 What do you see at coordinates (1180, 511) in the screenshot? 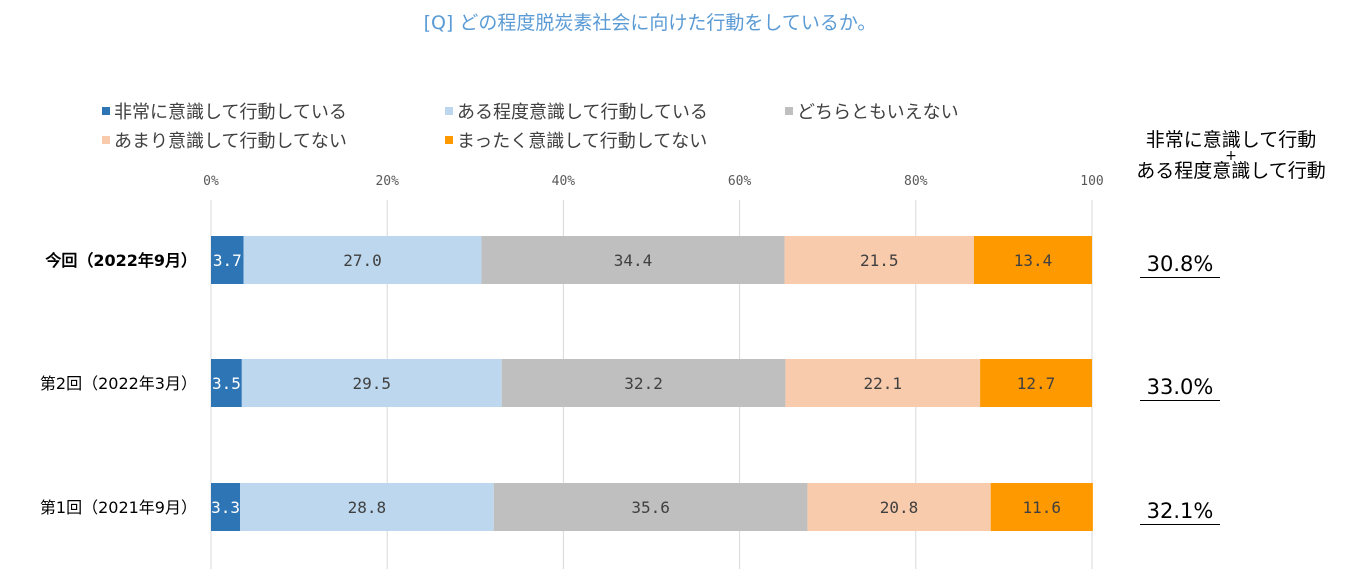
I see `summary-value-round1: 32.1%` at bounding box center [1180, 511].